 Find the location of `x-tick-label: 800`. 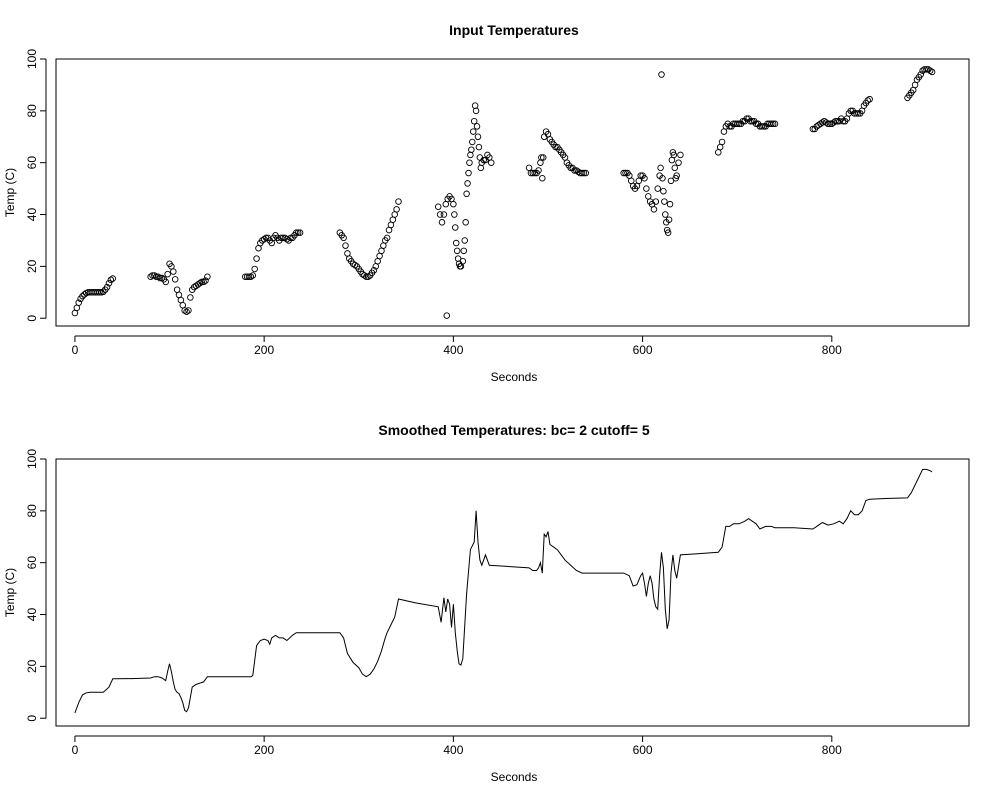

x-tick-label: 800 is located at coordinates (832, 350).